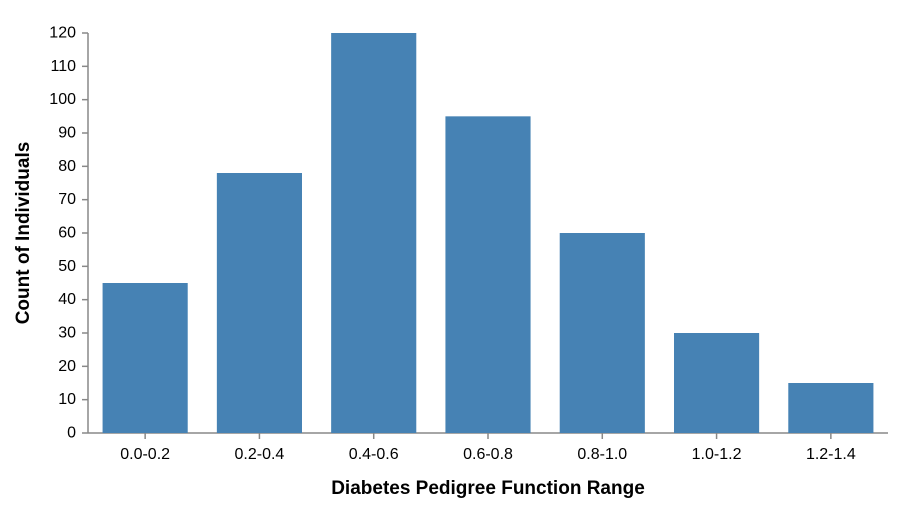 The height and width of the screenshot is (506, 898). I want to click on y-axis: 0 10 20 30 40 50 60 70 80 90 100 110 120, so click(69, 233).